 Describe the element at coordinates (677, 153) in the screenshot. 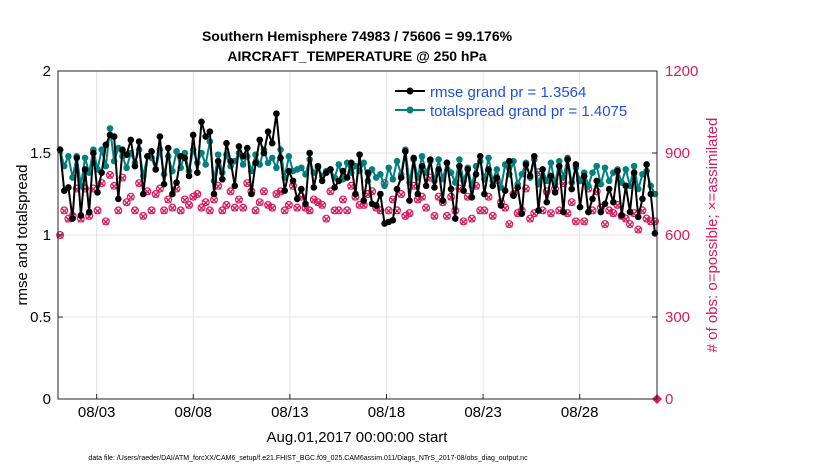

I see `right-tick-label: 900` at that location.